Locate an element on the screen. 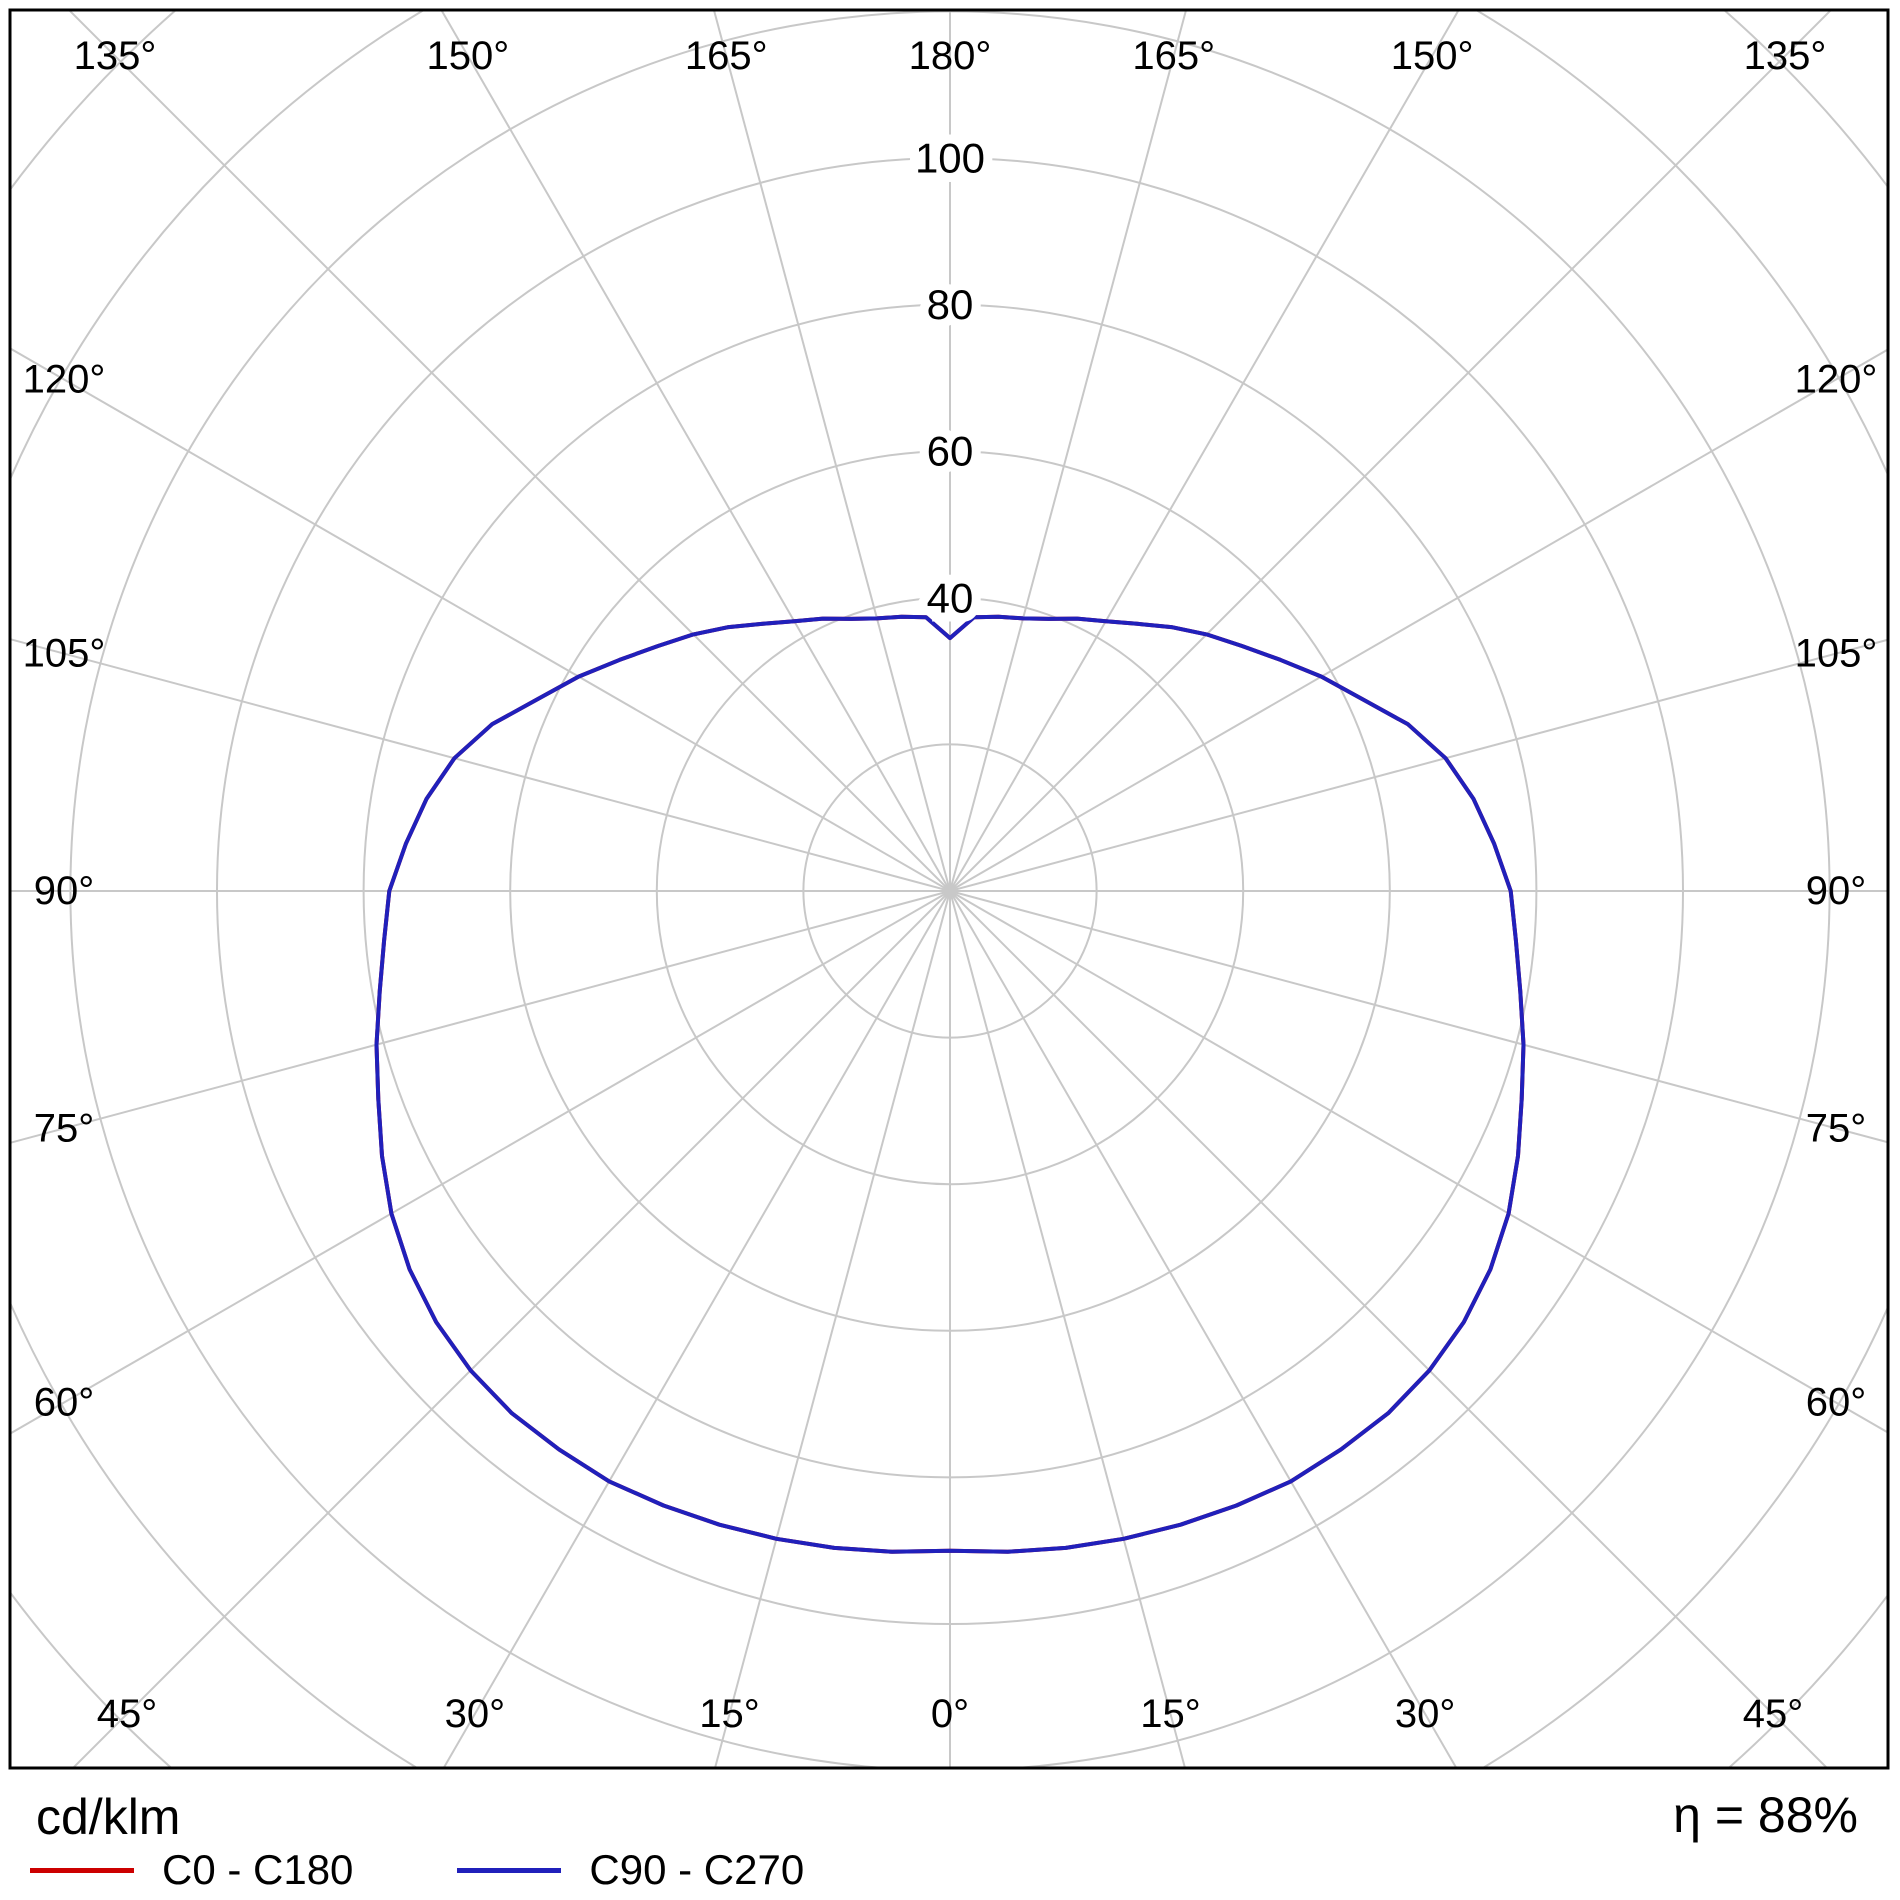 This screenshot has width=1900, height=1900. unit-label: cd/klm is located at coordinates (108, 1817).